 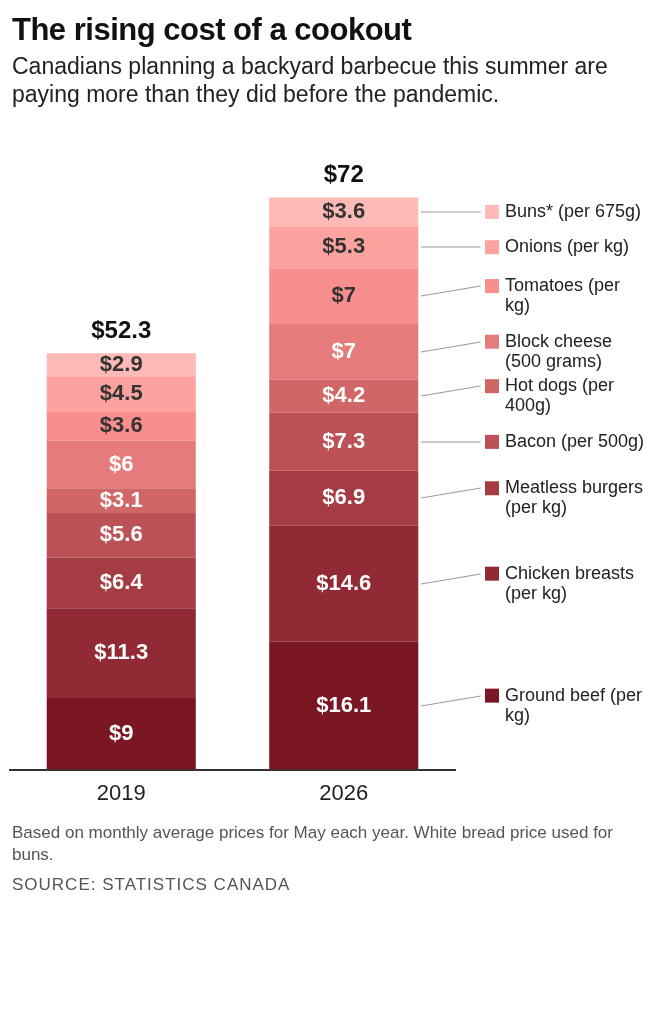 What do you see at coordinates (563, 295) in the screenshot?
I see `legend-label: Tomatoes (per kg)` at bounding box center [563, 295].